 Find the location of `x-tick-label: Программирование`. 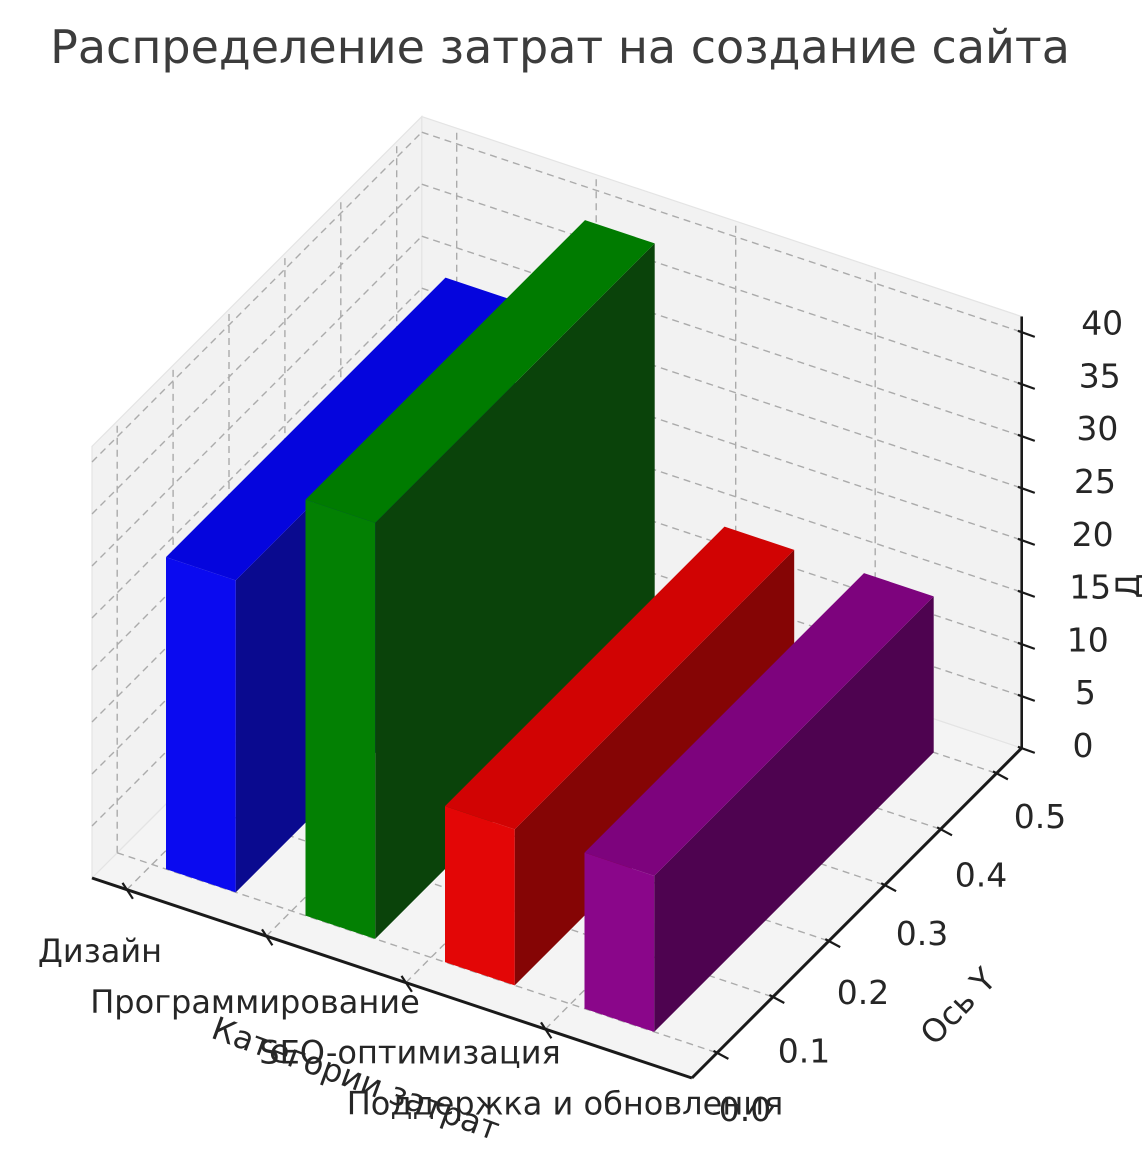

x-tick-label: Программирование is located at coordinates (255, 1002).